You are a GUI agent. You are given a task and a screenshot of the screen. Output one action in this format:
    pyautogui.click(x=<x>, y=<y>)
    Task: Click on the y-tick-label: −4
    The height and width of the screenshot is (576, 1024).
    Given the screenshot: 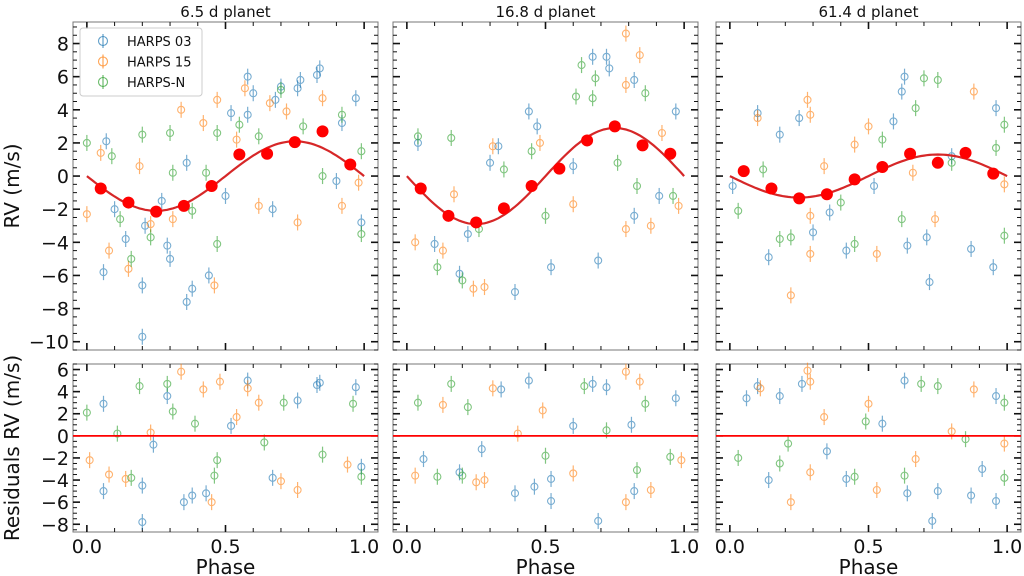 What is the action you would take?
    pyautogui.click(x=55, y=481)
    